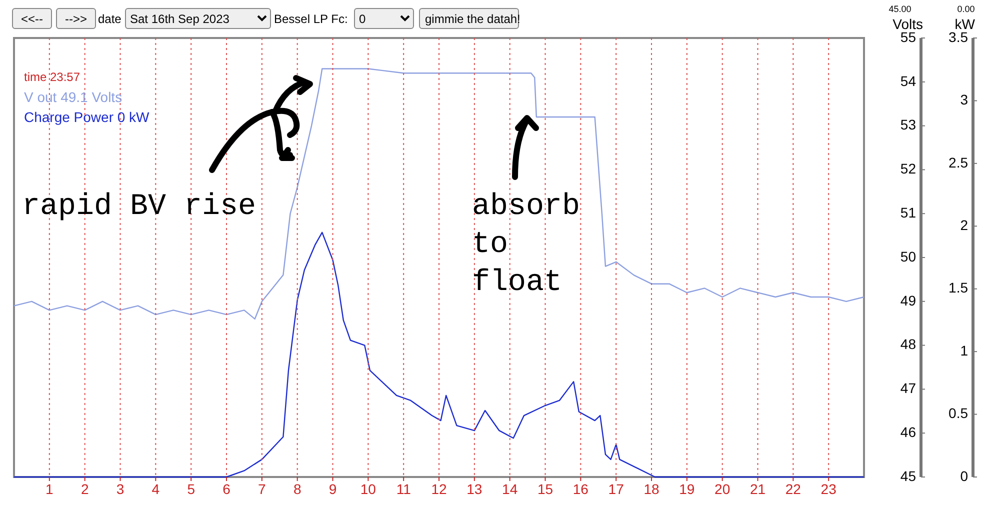  Describe the element at coordinates (964, 100) in the screenshot. I see `y2-tick-label: 3` at that location.